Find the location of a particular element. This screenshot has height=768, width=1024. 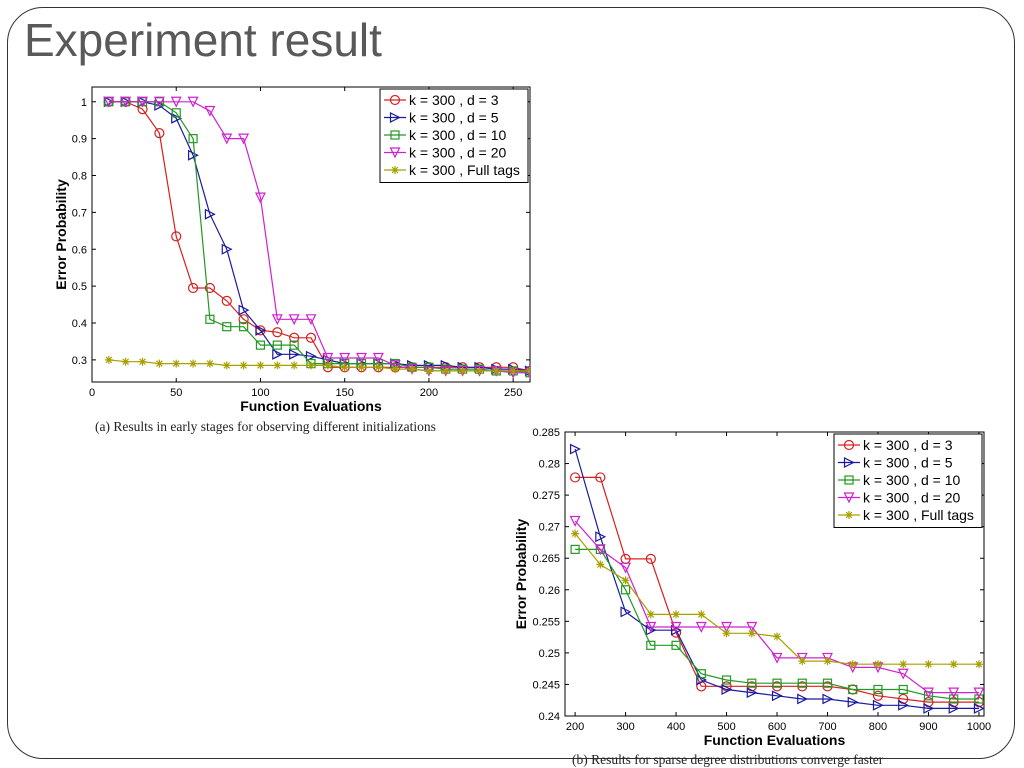

chart-b-x-tick-label: 900 is located at coordinates (928, 727).